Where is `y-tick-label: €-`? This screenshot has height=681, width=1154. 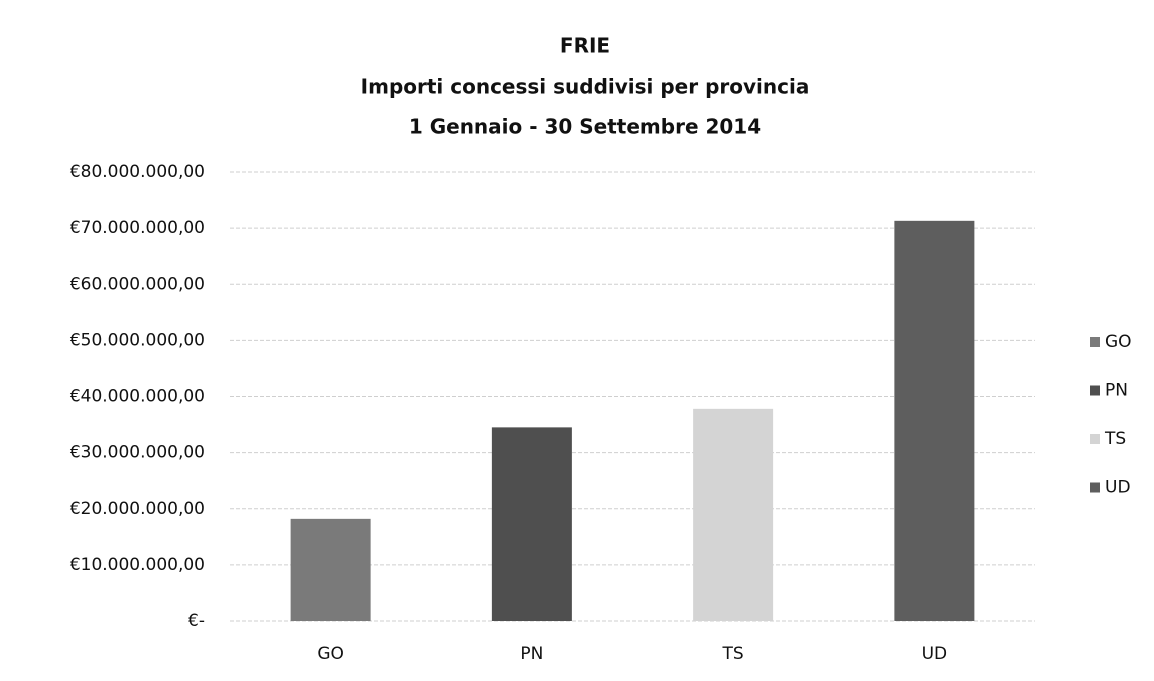
y-tick-label: €- is located at coordinates (196, 621).